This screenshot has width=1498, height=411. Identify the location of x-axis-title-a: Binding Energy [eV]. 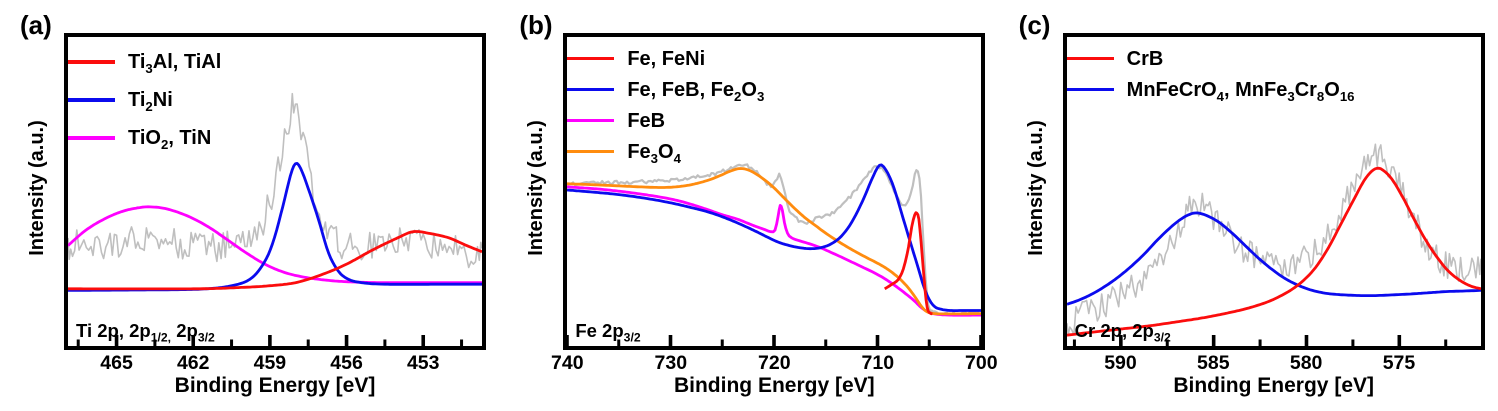
(275, 385).